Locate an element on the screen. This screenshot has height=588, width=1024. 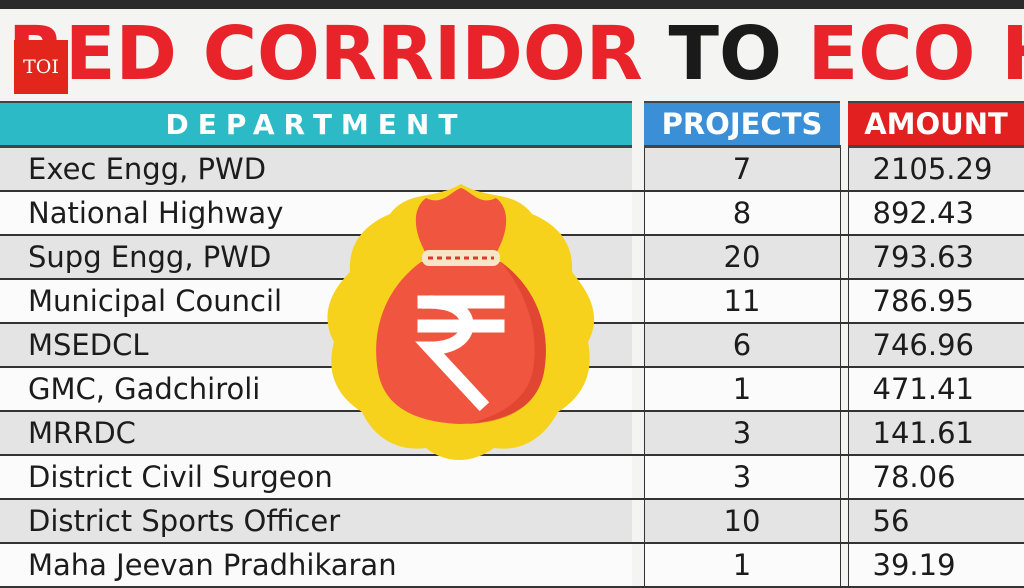
rupee-symbol is located at coordinates (460, 353).